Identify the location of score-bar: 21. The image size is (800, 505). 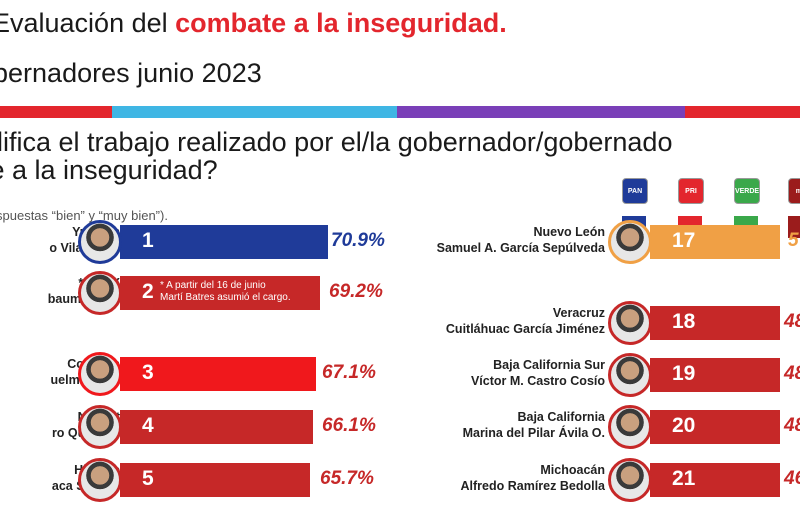
(715, 480).